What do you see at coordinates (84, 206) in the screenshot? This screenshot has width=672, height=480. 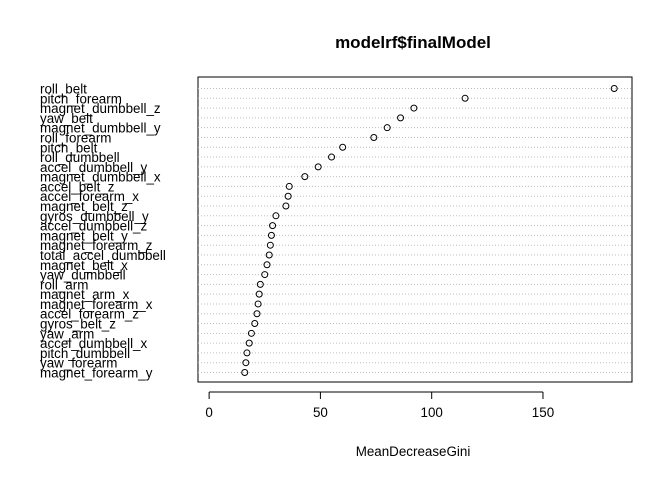 I see `category-label: magnet_belt_z` at bounding box center [84, 206].